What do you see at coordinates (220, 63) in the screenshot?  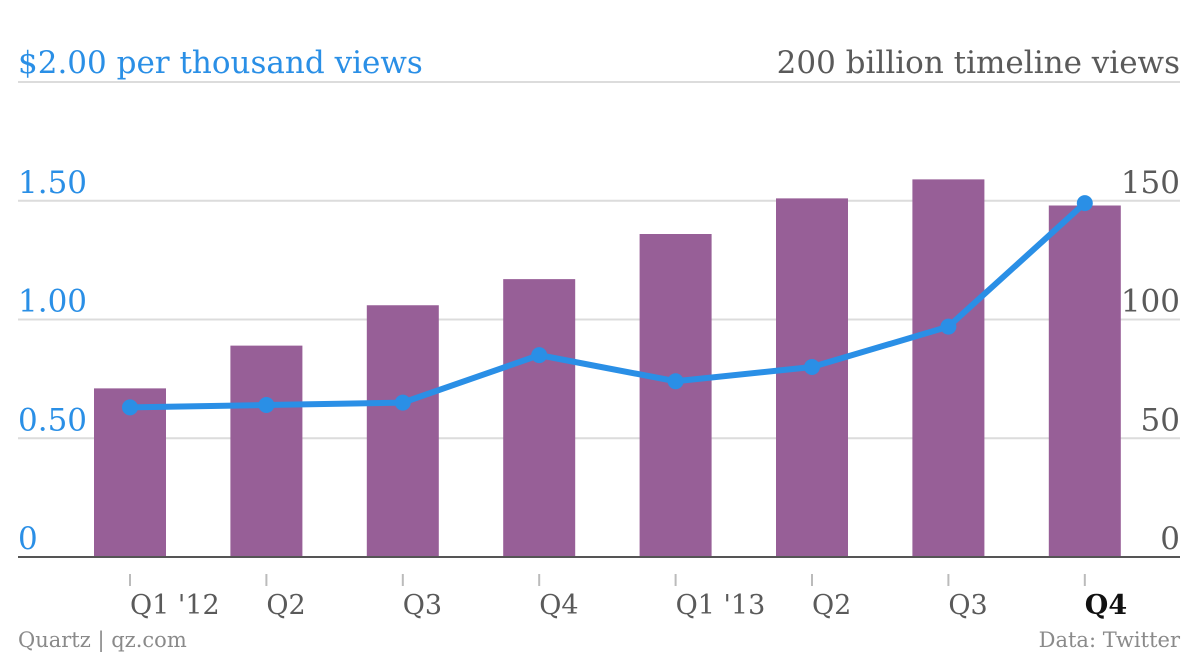 I see `left-axis-title: $2.00 per thousand views` at bounding box center [220, 63].